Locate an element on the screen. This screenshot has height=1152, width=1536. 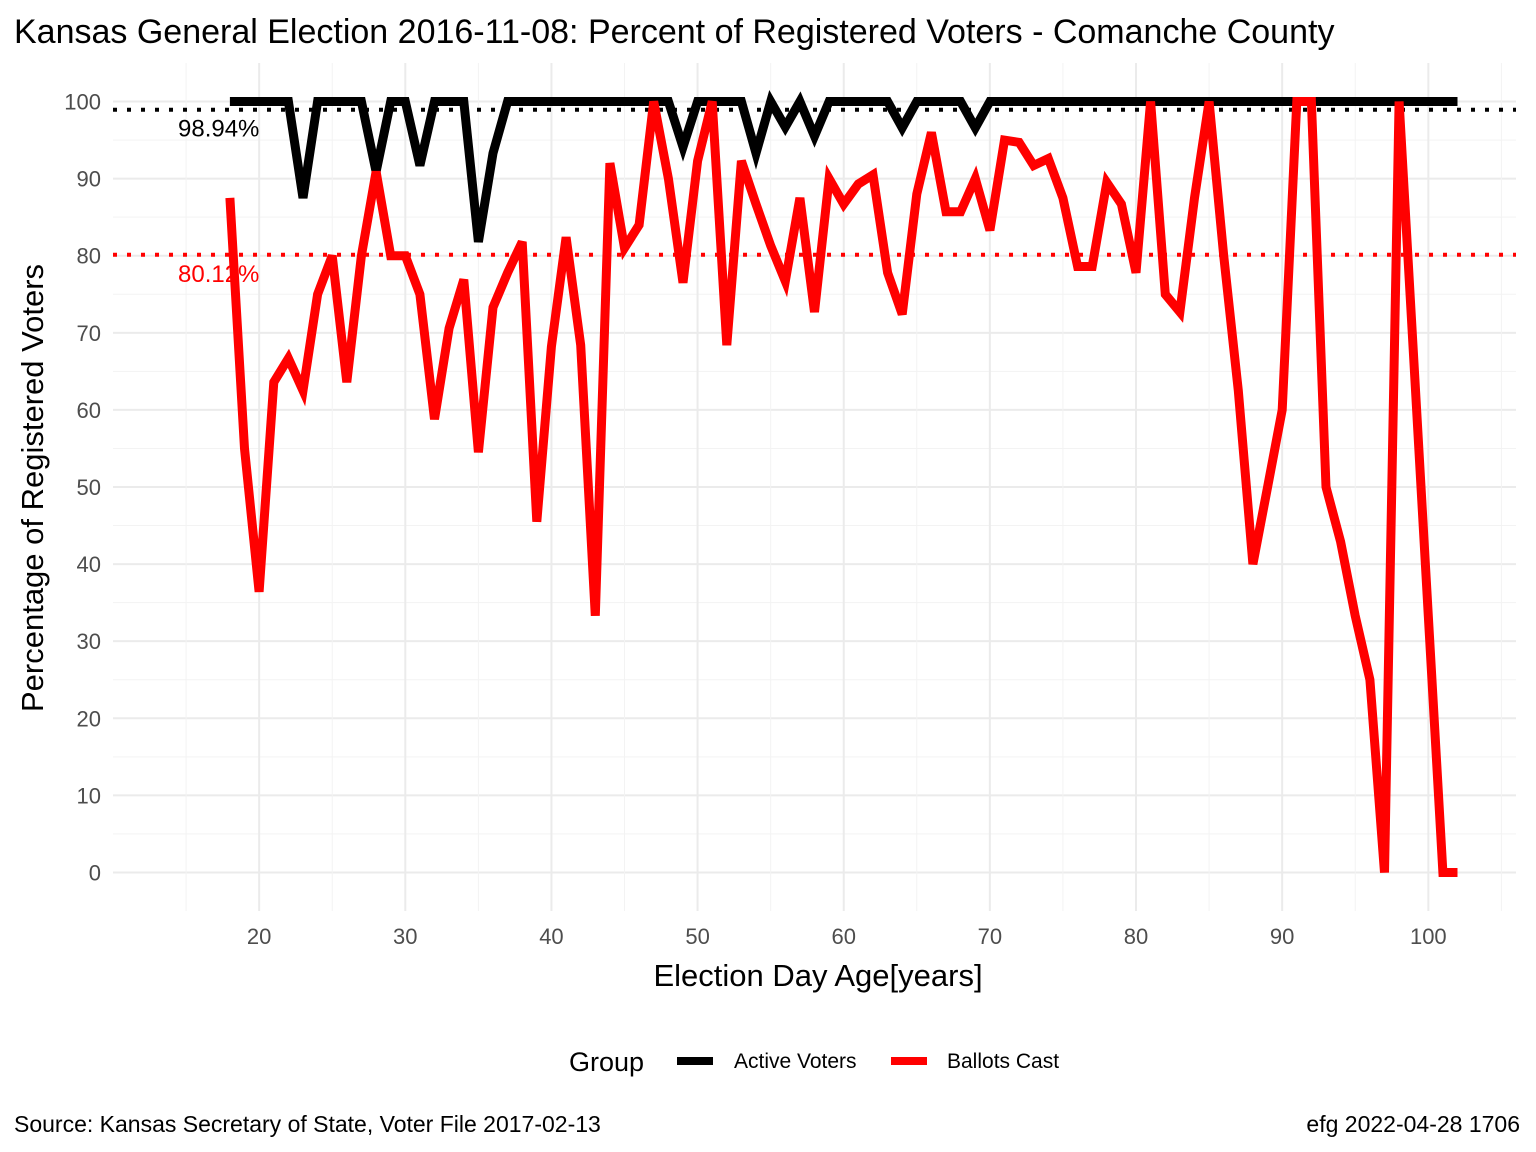
legend: Group Active Voters Ballots Cast is located at coordinates (814, 1062).